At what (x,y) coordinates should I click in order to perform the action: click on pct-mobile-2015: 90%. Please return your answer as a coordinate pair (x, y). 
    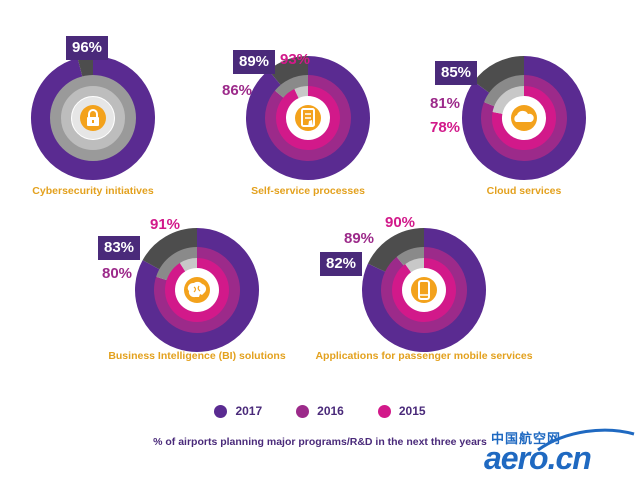
    Looking at the image, I should click on (400, 222).